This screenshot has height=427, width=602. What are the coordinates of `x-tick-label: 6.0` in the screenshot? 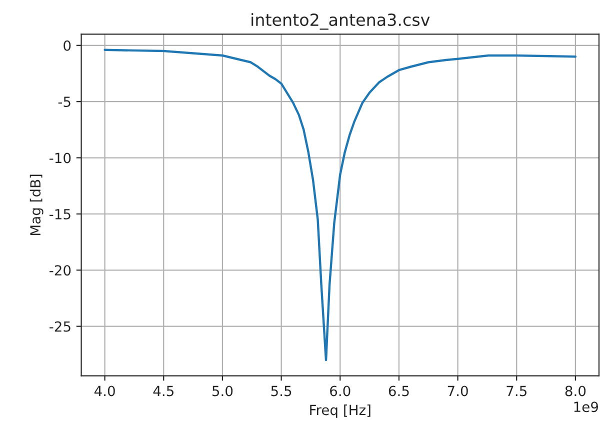 It's located at (340, 391).